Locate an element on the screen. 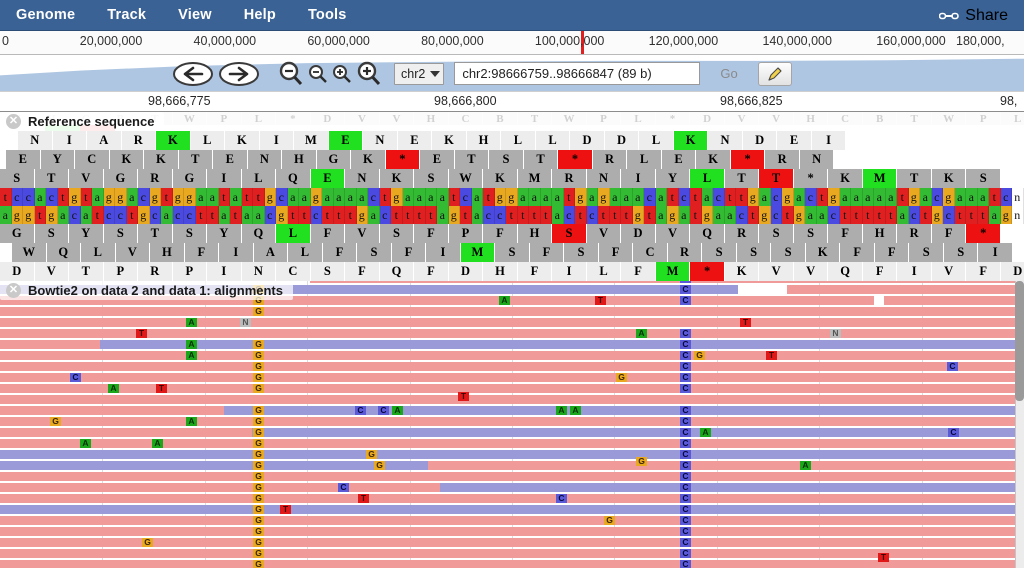 The image size is (1024, 568). arrow-left-icon is located at coordinates (193, 74).